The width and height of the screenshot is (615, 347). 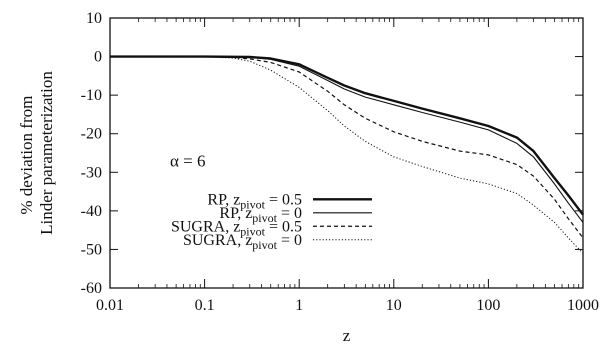 I want to click on y-tick-label: -30, so click(x=91, y=172).